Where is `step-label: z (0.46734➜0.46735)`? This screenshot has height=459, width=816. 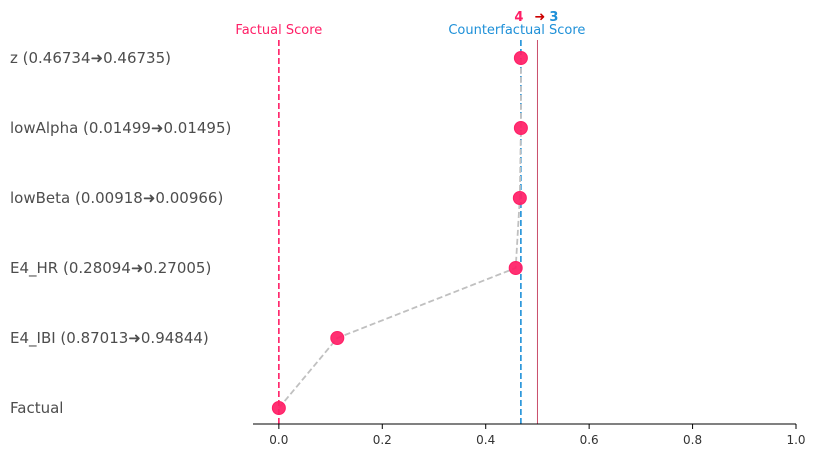 step-label: z (0.46734➜0.46735) is located at coordinates (90, 58).